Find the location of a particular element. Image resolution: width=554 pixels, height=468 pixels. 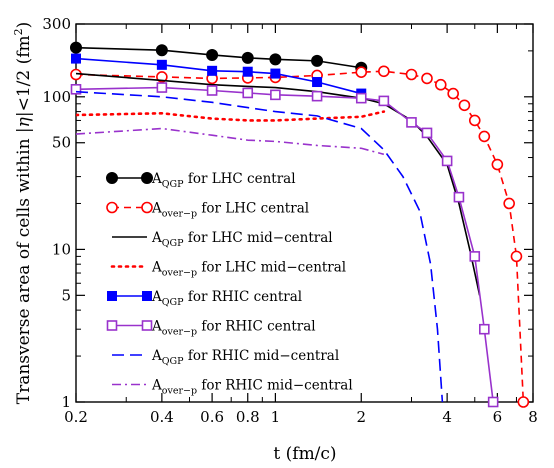

y-axis-title-sup: 2 is located at coordinates (18, 31).